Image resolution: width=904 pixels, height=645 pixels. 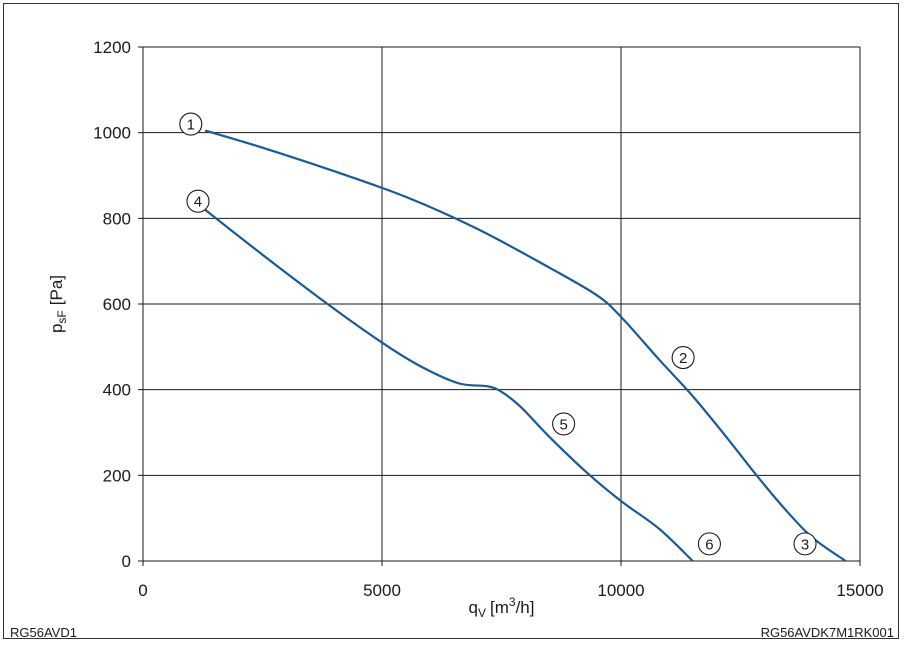 What do you see at coordinates (112, 133) in the screenshot?
I see `y-tick-label: 1000` at bounding box center [112, 133].